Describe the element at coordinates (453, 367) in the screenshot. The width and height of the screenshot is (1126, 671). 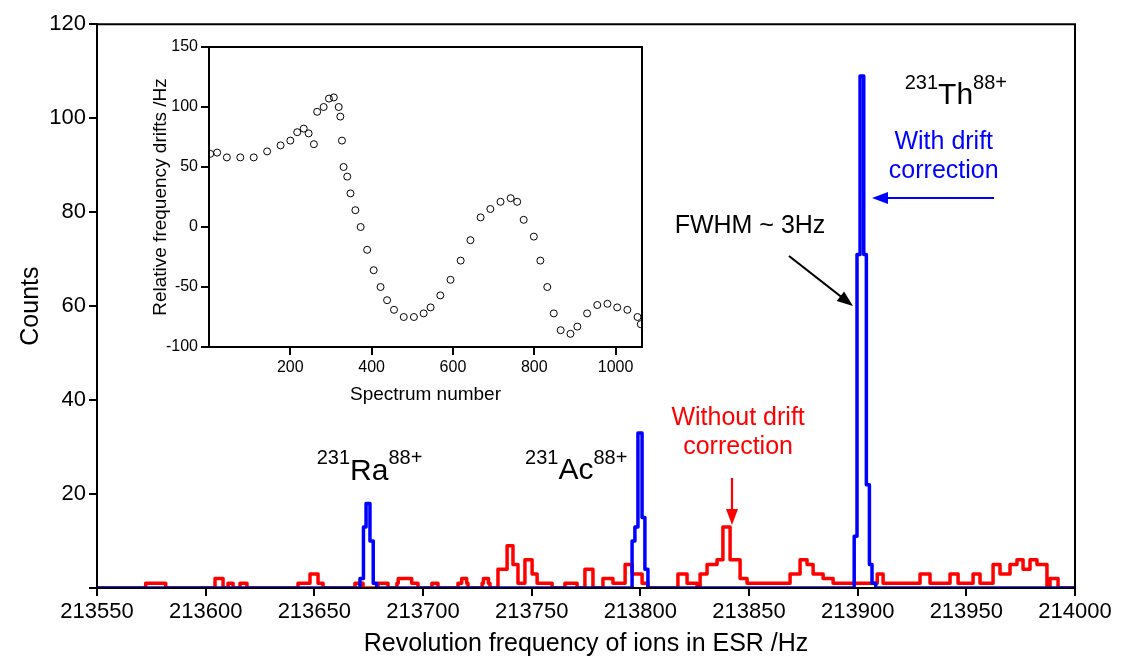
I see `x-tick-label: 600` at that location.